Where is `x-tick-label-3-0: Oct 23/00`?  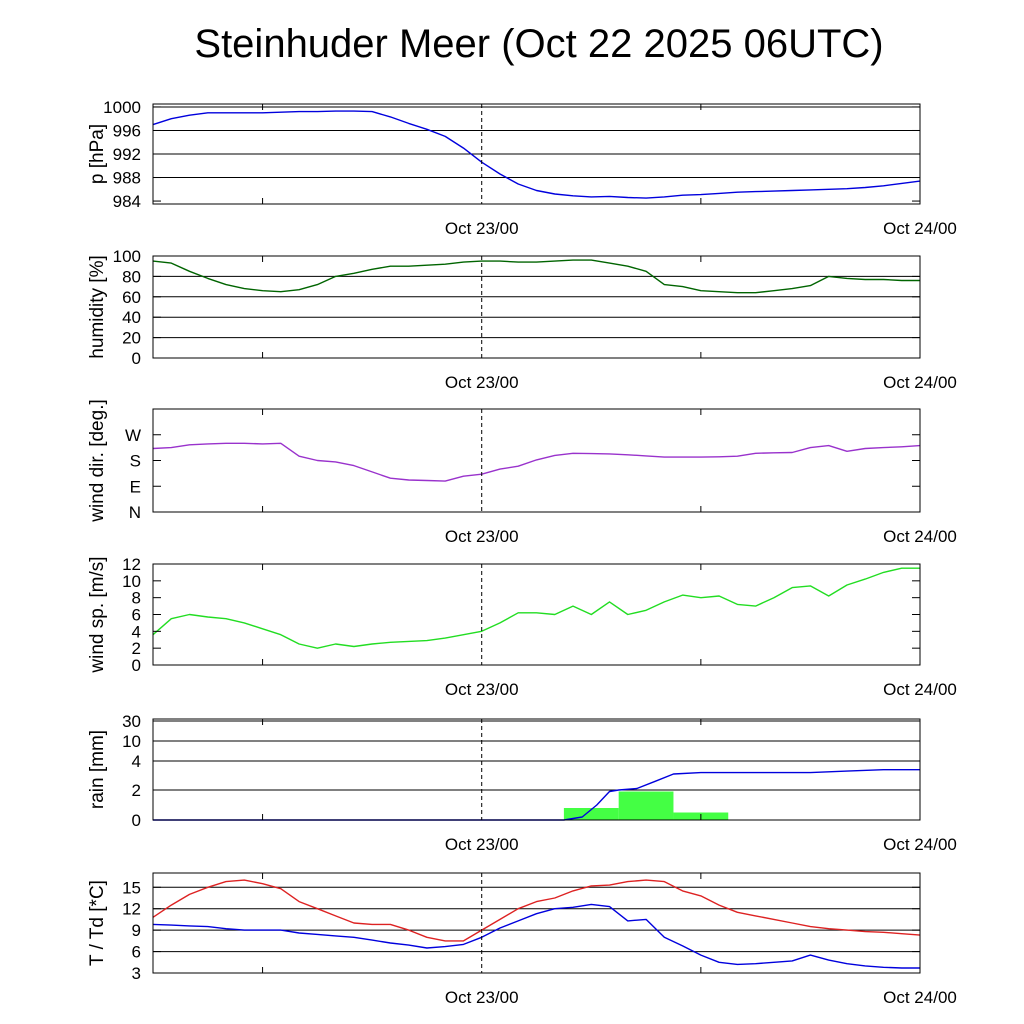 x-tick-label-3-0: Oct 23/00 is located at coordinates (482, 689).